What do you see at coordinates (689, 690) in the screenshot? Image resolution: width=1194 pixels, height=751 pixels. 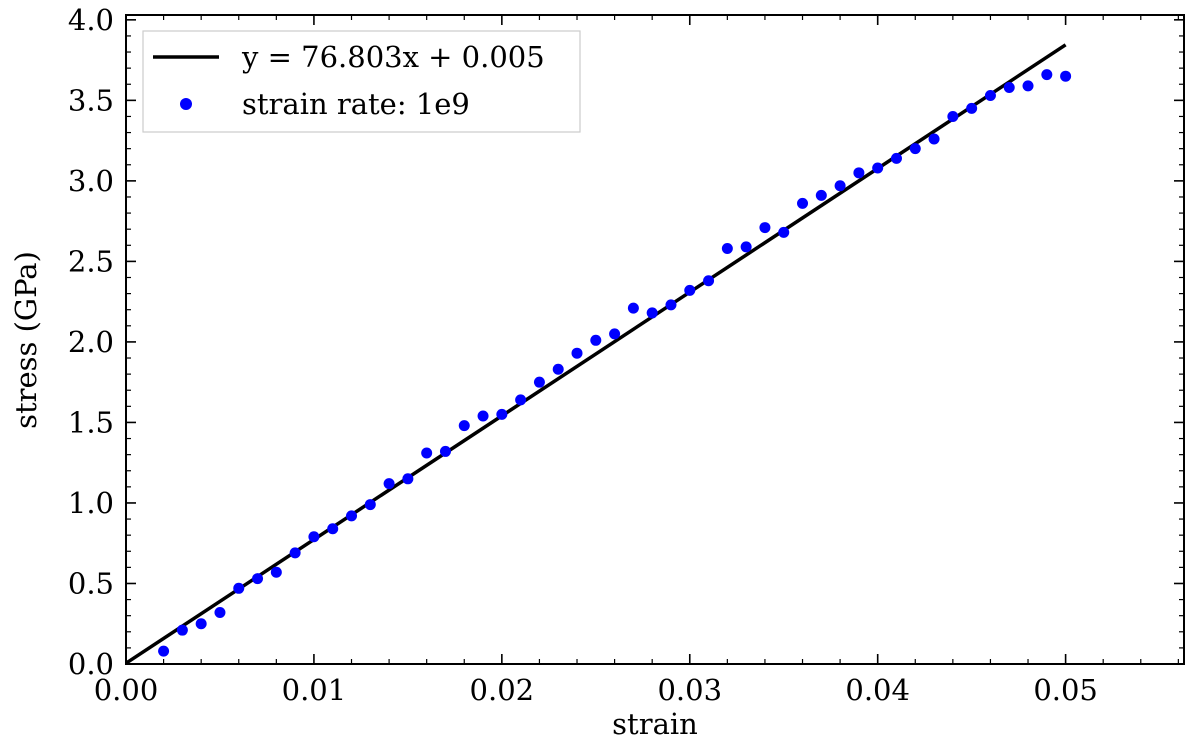 I see `x-tick-label: 0.03` at bounding box center [689, 690].